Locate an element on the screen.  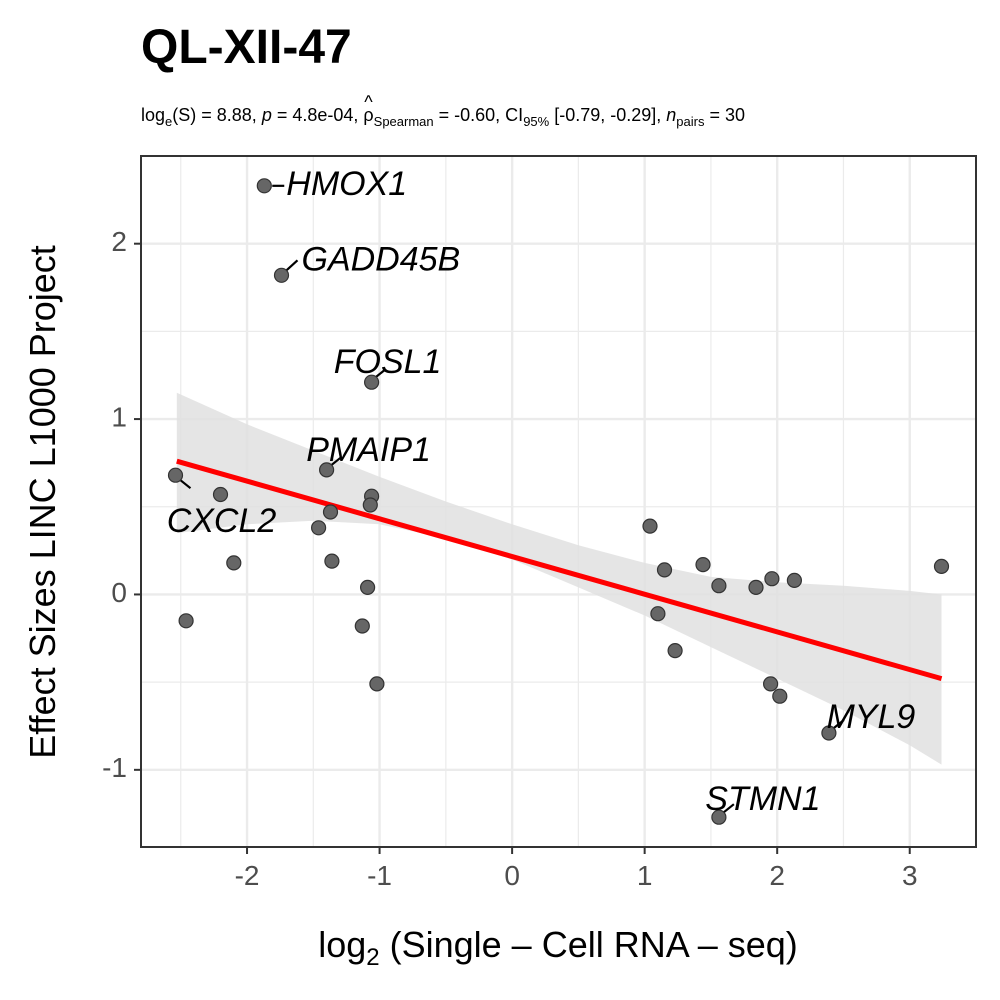
gene-label-pmaip1: PMAIP1 is located at coordinates (368, 450).